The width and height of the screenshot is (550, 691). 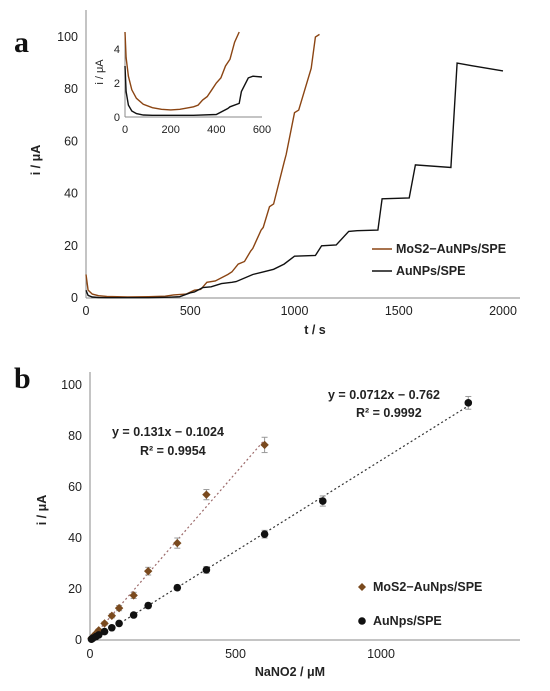 I want to click on panel-a-inset-chart: 0 2 4 0 200 400 600 i / μA, so click(x=182, y=83).